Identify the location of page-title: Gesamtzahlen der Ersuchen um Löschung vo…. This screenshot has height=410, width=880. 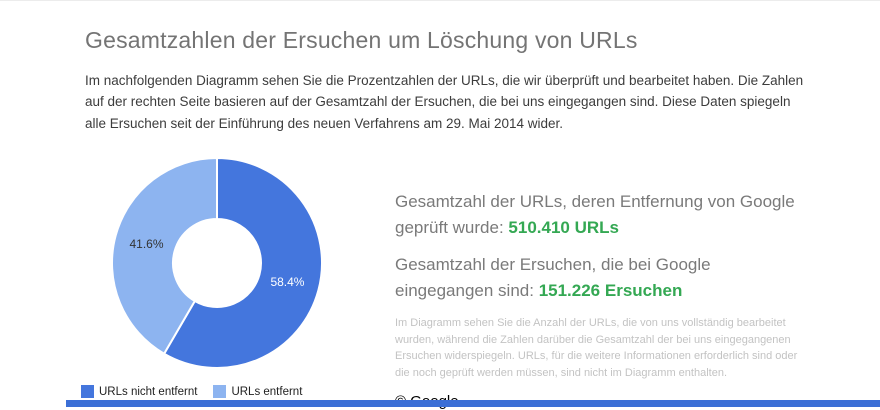
(361, 40).